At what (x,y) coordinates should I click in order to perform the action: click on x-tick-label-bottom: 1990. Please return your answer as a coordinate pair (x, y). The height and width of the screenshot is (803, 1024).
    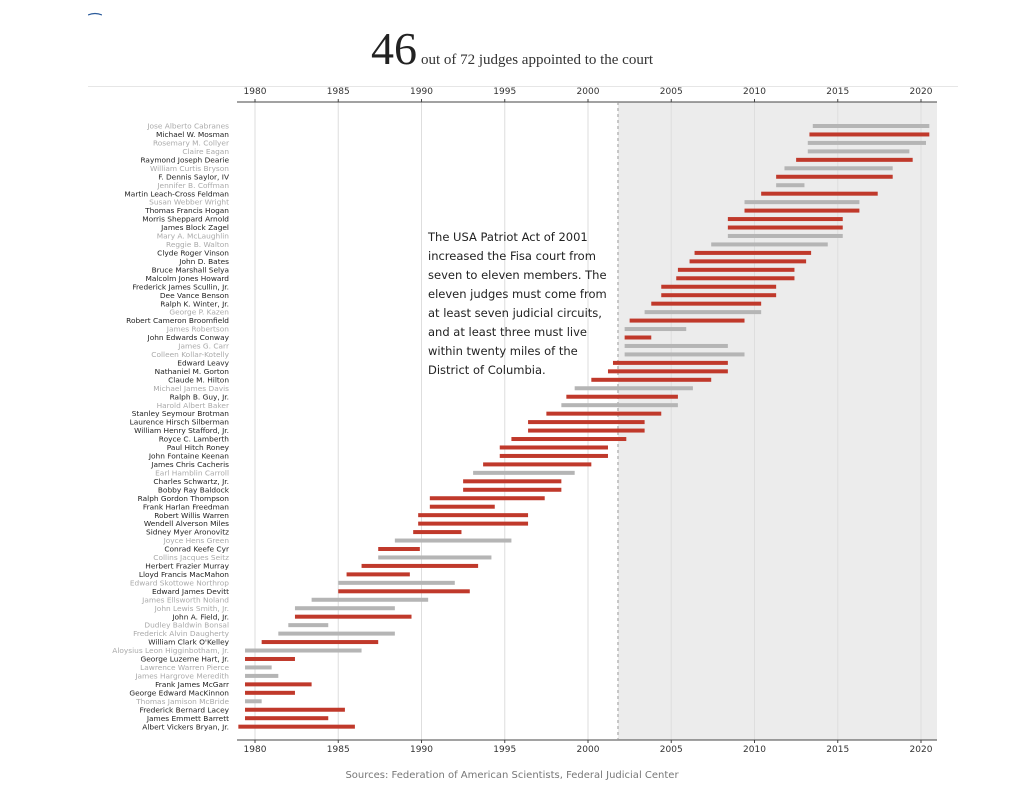
    Looking at the image, I should click on (421, 750).